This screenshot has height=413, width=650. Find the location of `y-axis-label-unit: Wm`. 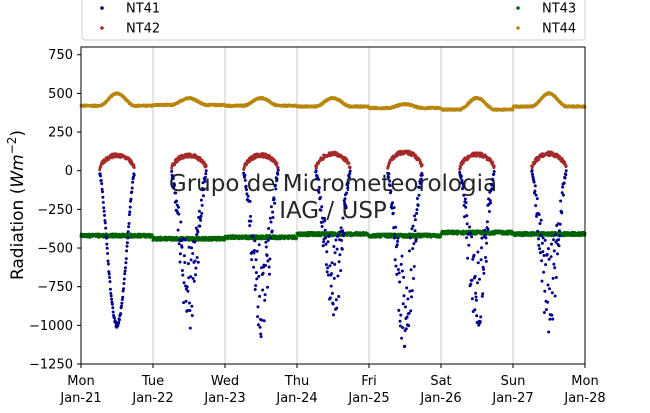

y-axis-label-unit: Wm is located at coordinates (18, 170).